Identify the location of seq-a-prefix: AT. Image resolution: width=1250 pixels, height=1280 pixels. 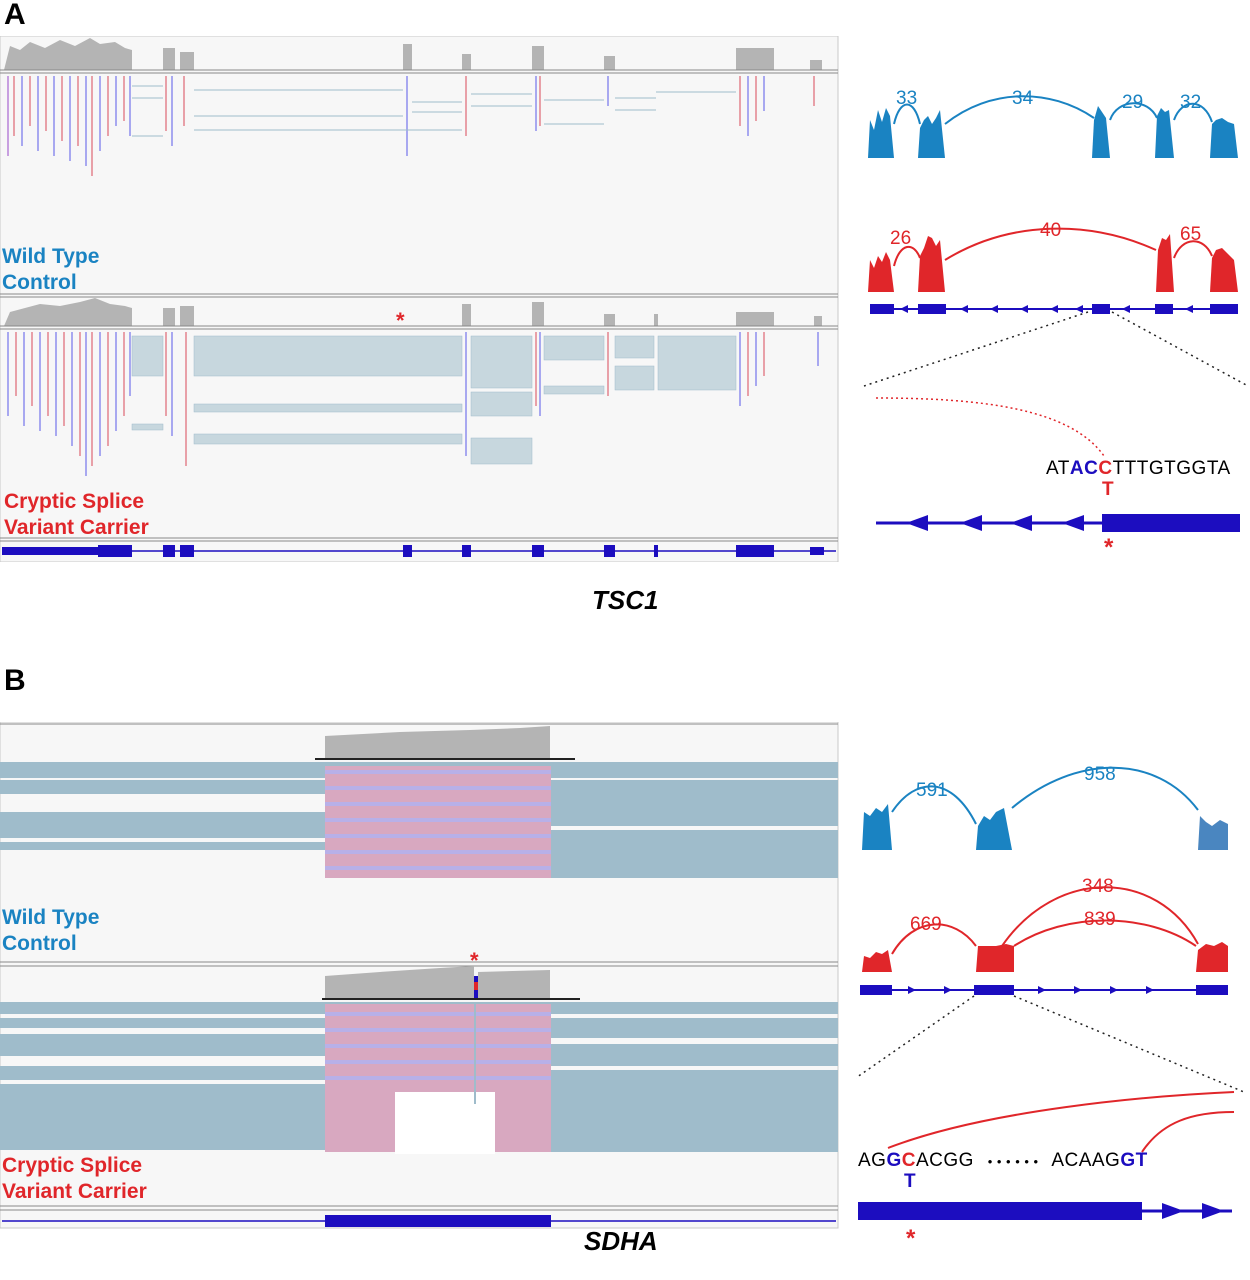
(1058, 468).